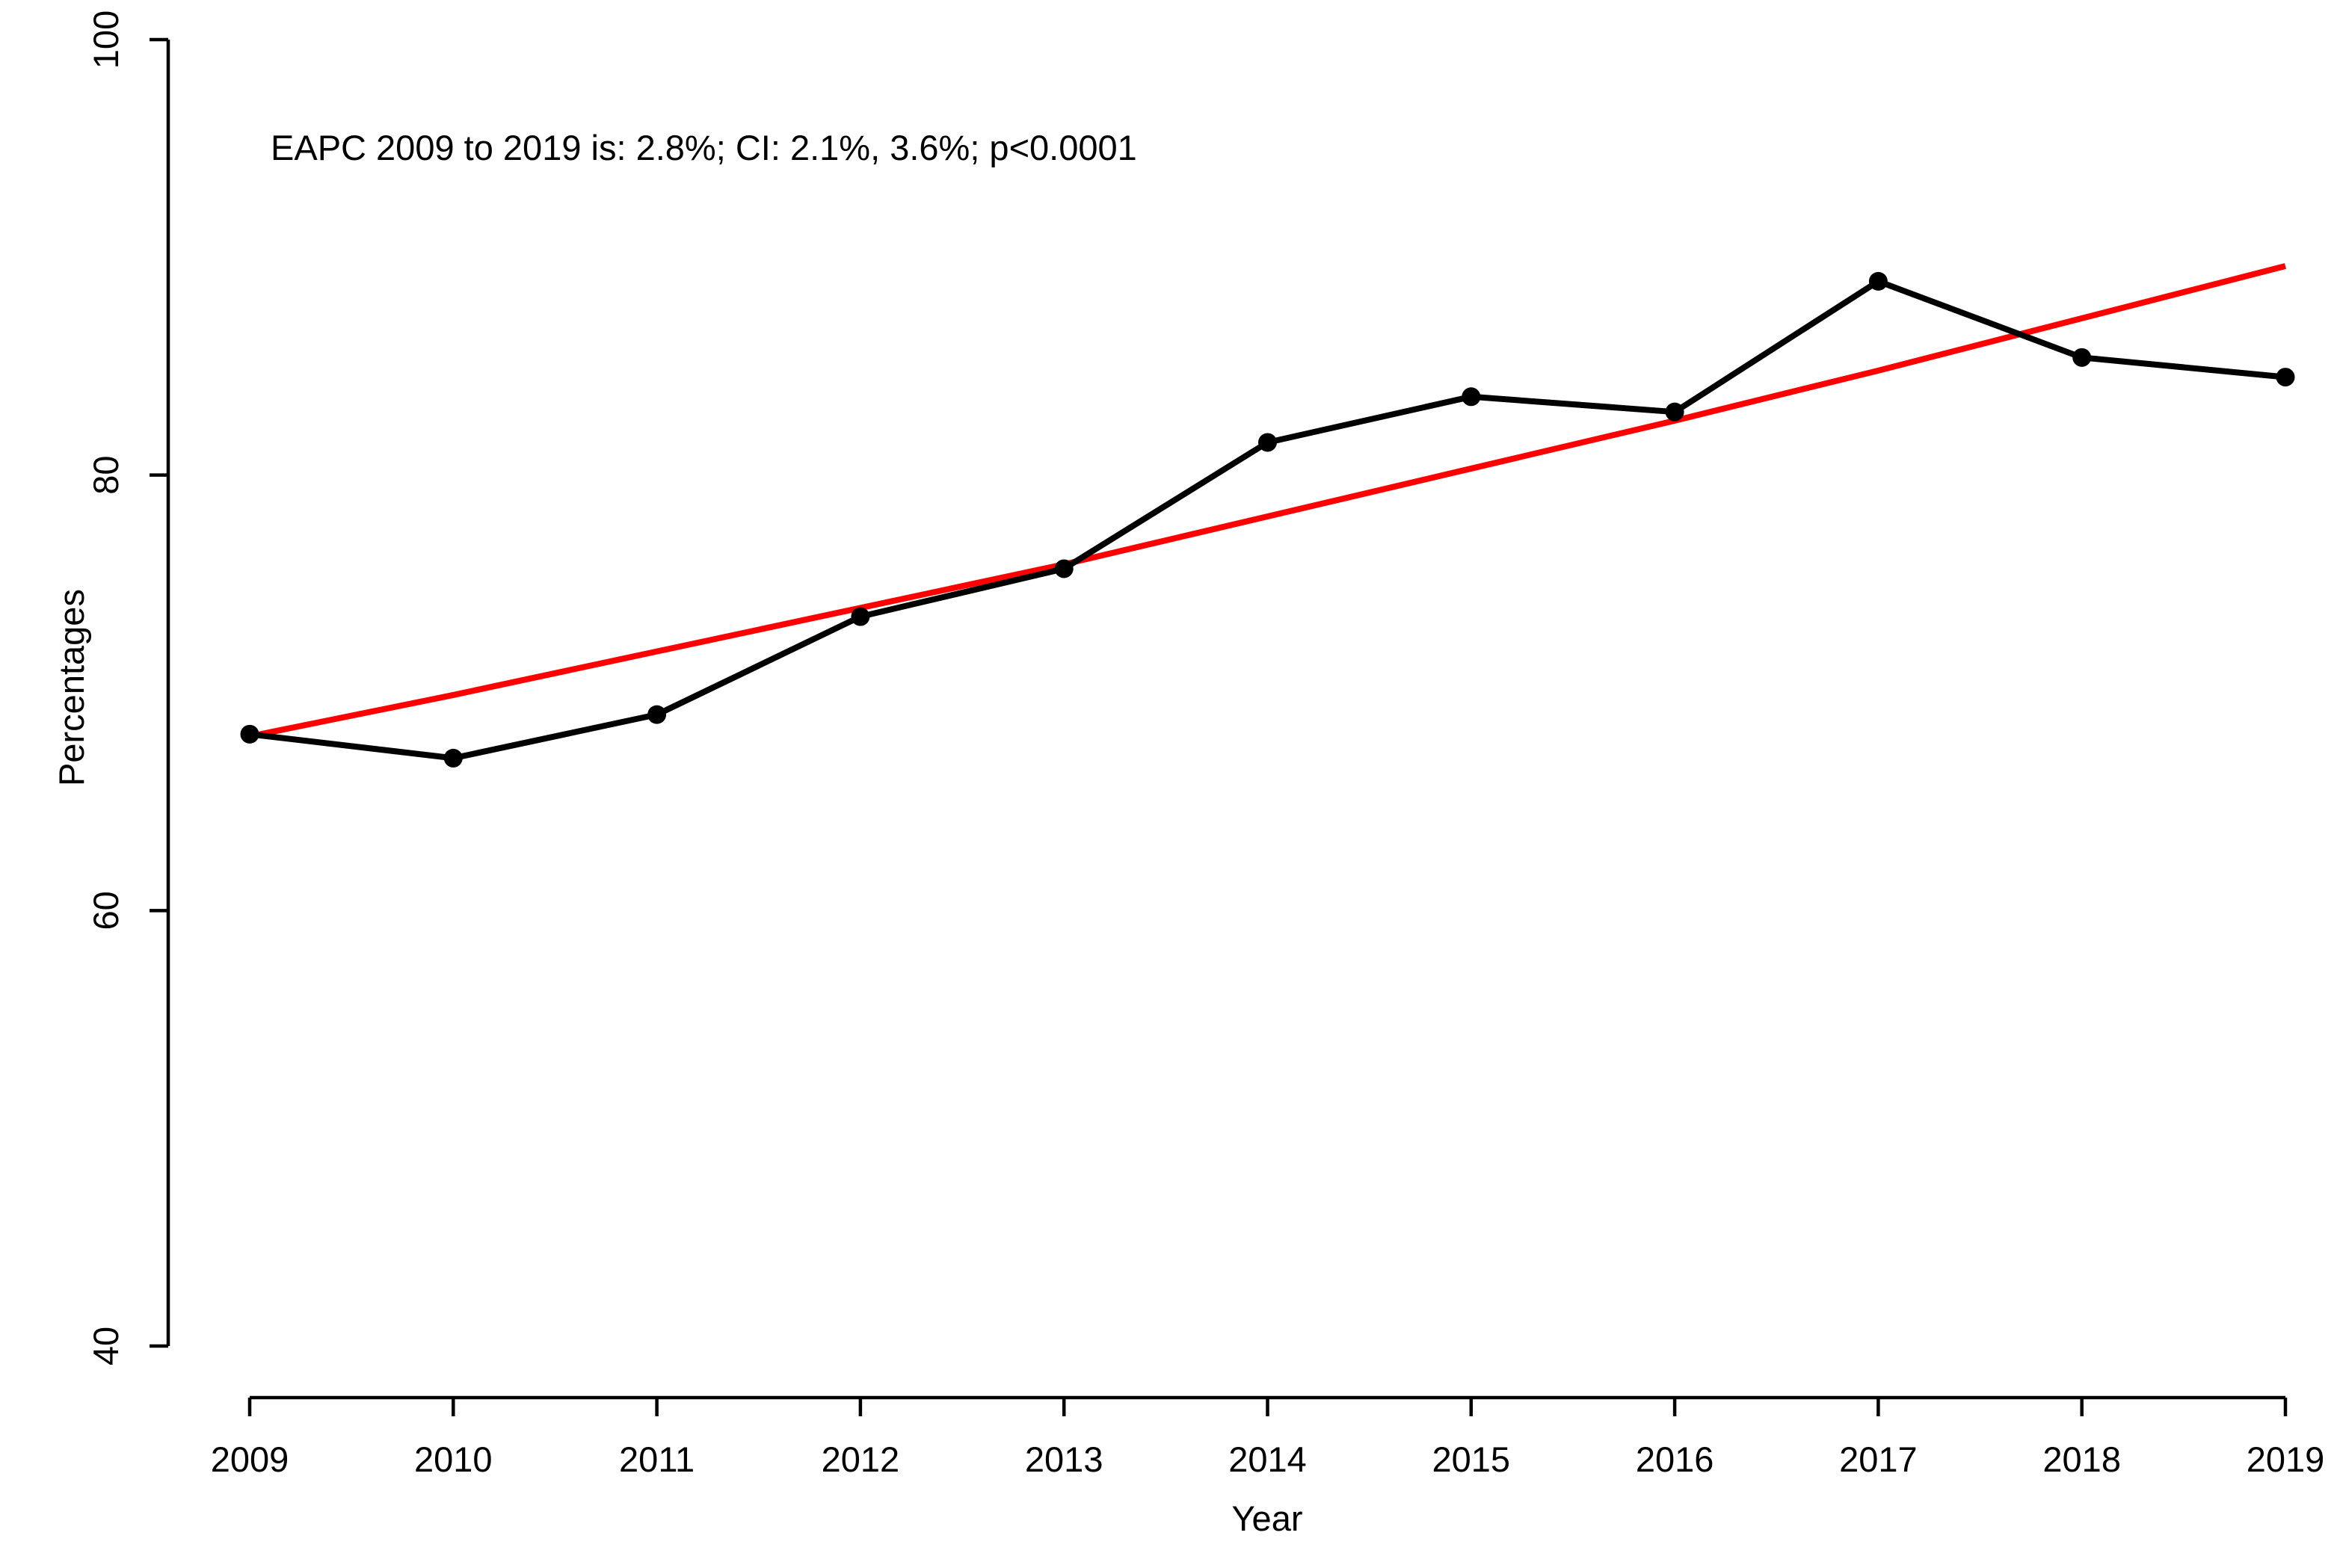 This screenshot has width=2337, height=1568. I want to click on x-tick-label: 2019, so click(2286, 1459).